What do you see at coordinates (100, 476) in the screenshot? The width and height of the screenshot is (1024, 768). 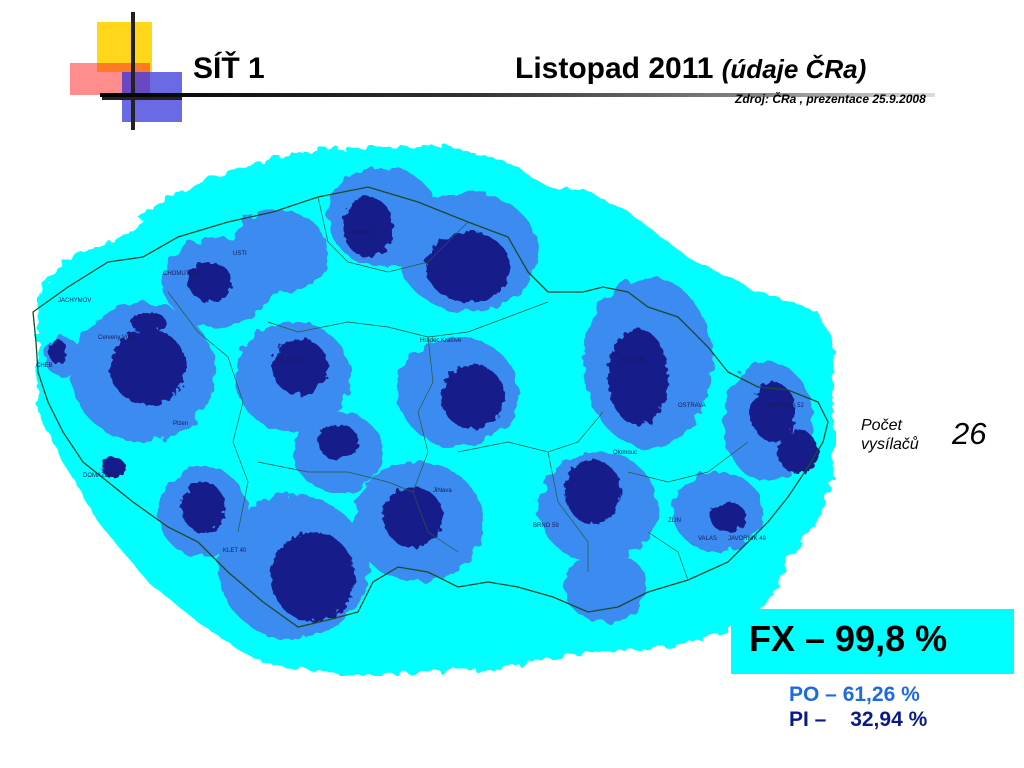 I see `city-label: DOMAZLICE` at bounding box center [100, 476].